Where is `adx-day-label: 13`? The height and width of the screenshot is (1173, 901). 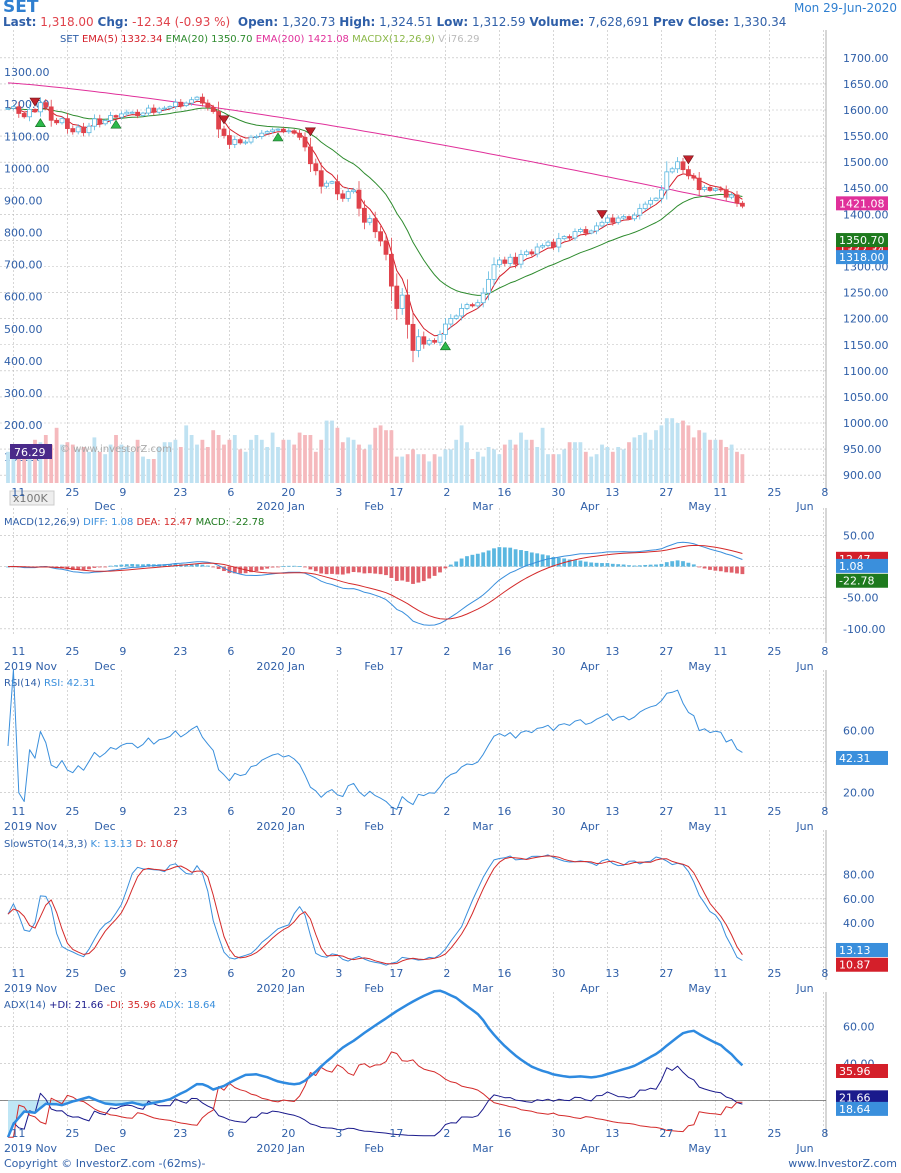 adx-day-label: 13 is located at coordinates (612, 1133).